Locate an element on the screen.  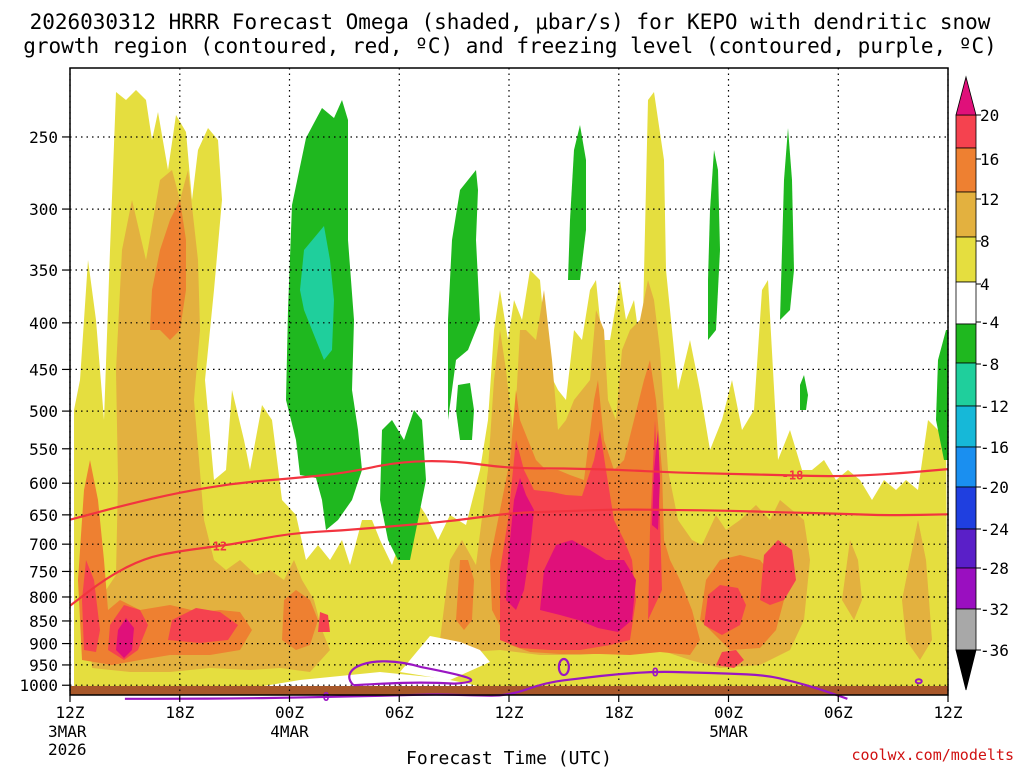
colorbar-label-5: -4 is located at coordinates (989, 322).